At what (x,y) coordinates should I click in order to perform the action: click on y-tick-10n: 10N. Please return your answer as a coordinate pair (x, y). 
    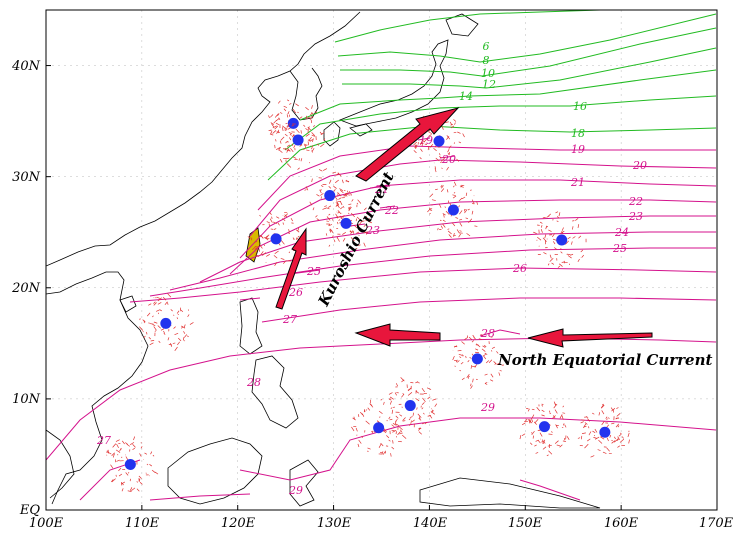
    Looking at the image, I should click on (26, 399).